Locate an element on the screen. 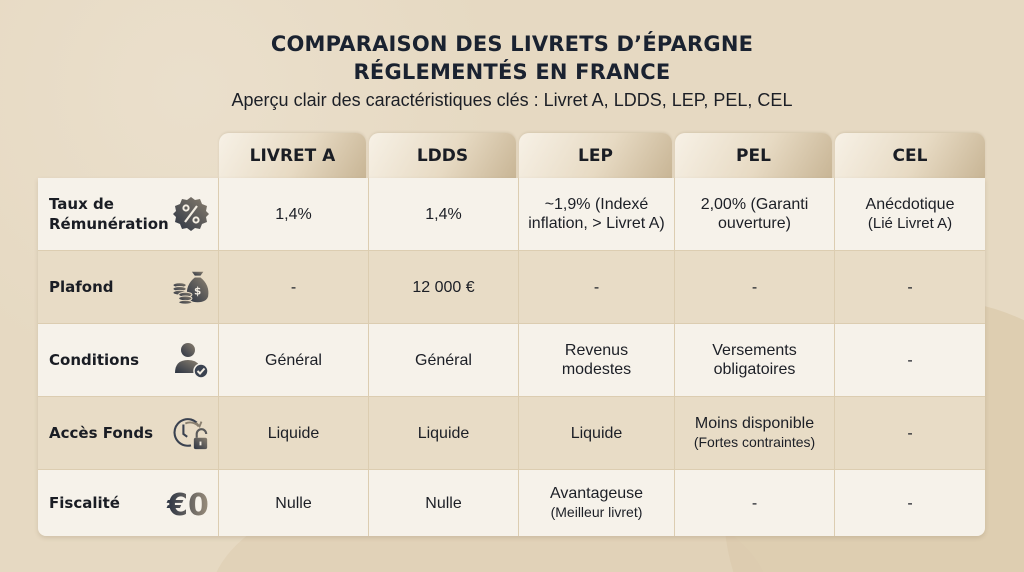  clock-unlock-icon is located at coordinates (191, 433).